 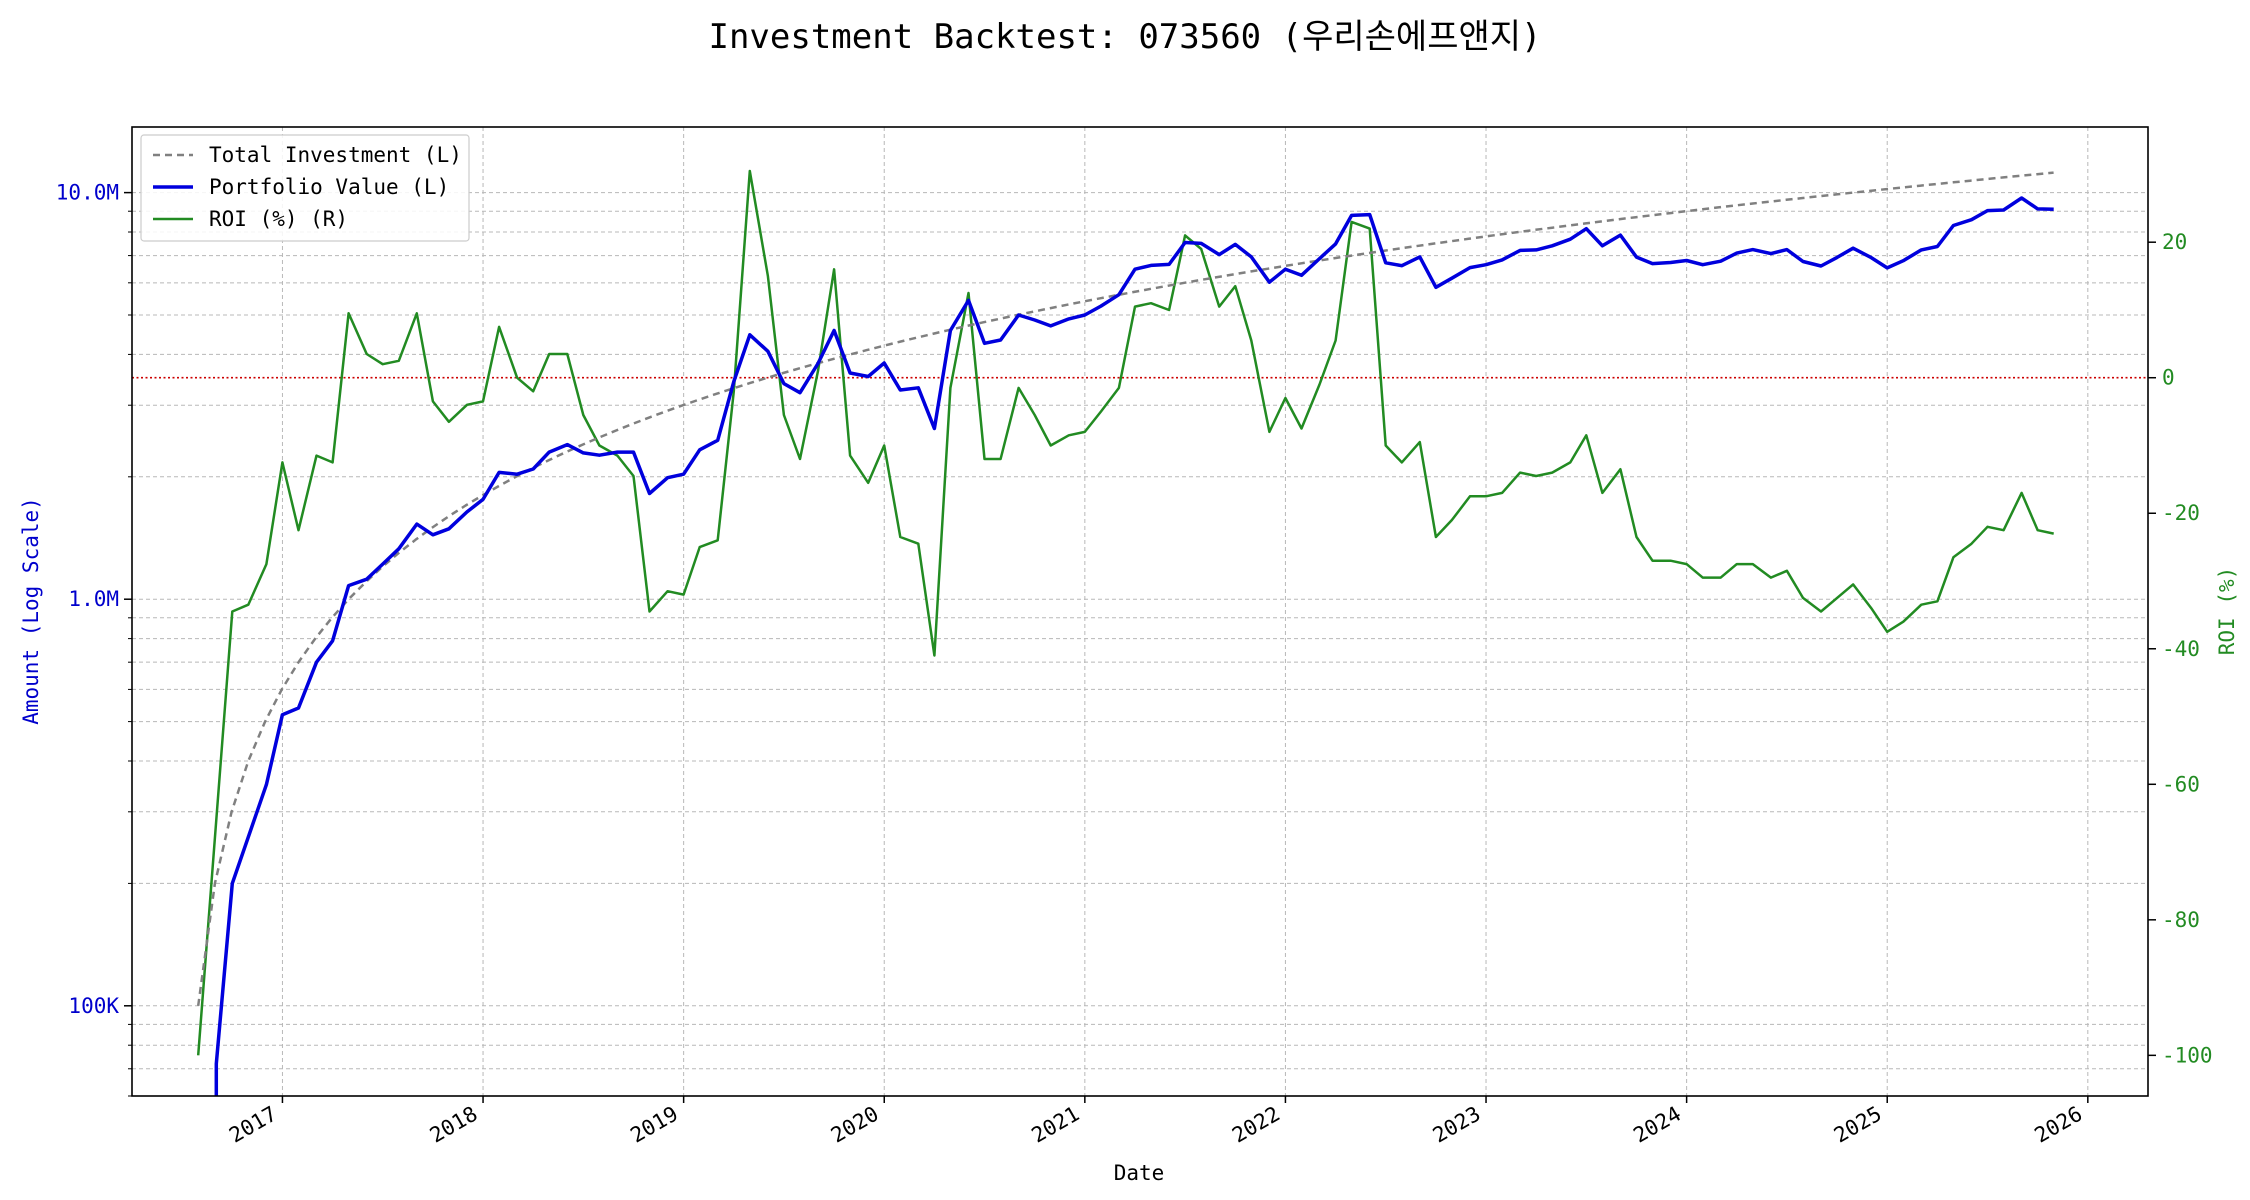 What do you see at coordinates (335, 155) in the screenshot?
I see `legend-label-total-investment: Total Investment (L)` at bounding box center [335, 155].